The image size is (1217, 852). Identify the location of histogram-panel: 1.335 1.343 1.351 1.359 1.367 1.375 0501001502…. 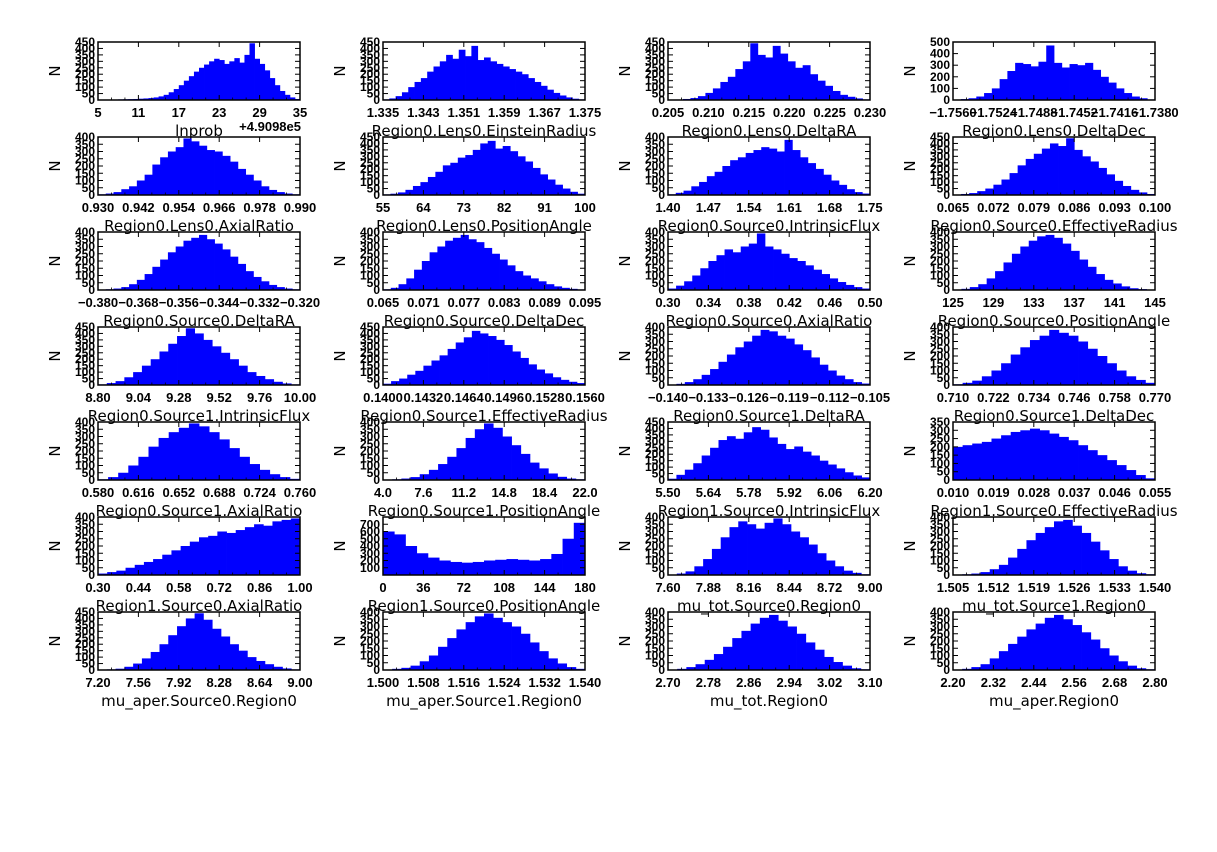
(466, 87).